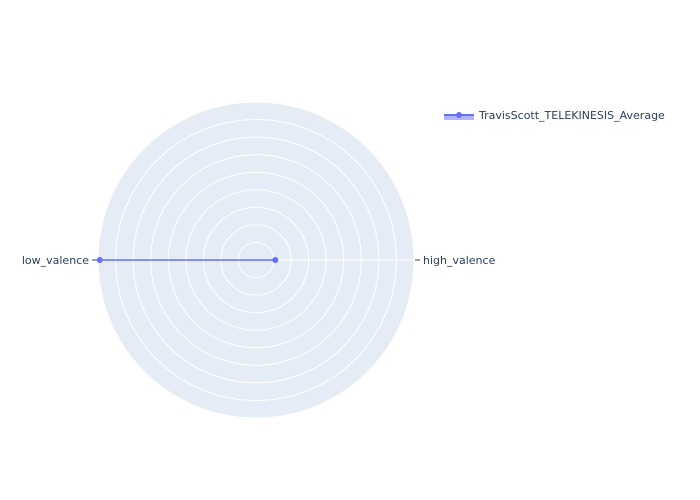  I want to click on legend-entry-label: TravisScott_TELEKINESIS_Average, so click(571, 115).